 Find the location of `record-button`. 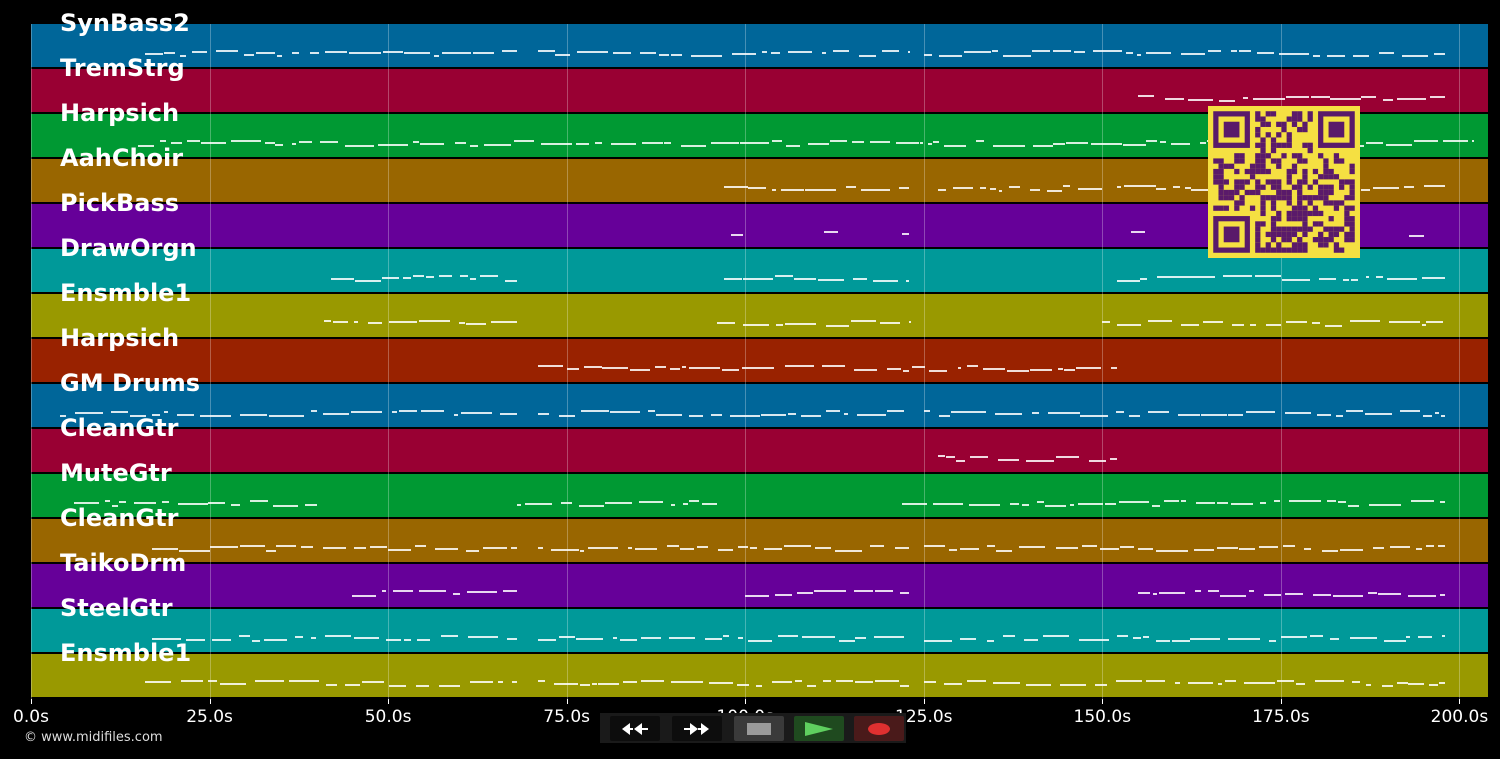

record-button is located at coordinates (879, 728).